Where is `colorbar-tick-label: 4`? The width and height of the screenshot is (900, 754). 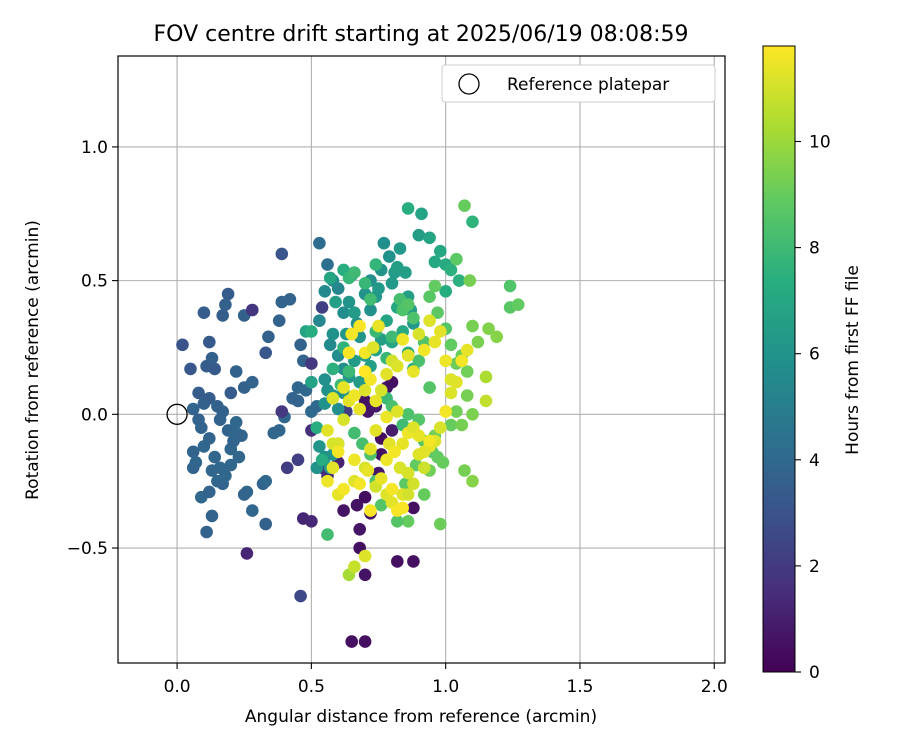 colorbar-tick-label: 4 is located at coordinates (814, 461).